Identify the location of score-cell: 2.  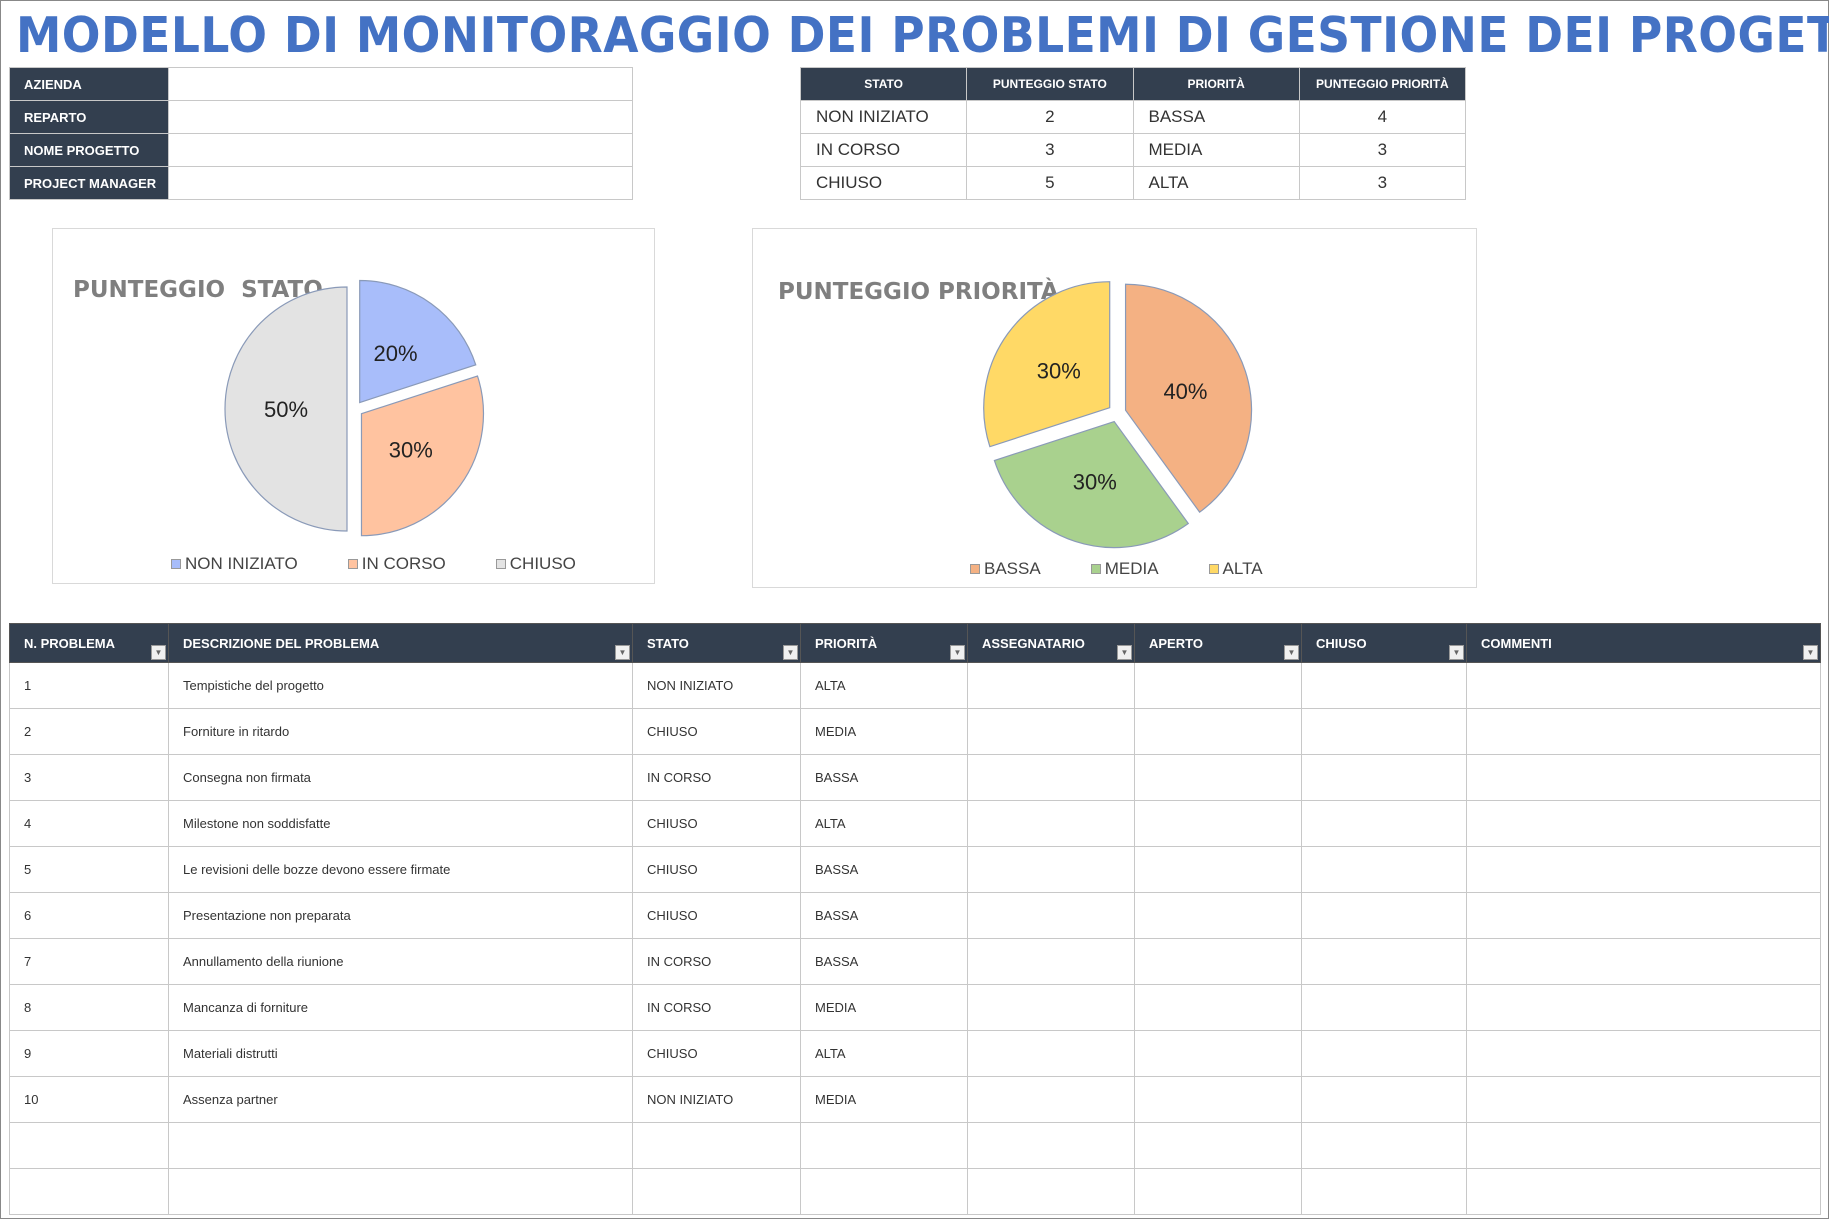
(1050, 117).